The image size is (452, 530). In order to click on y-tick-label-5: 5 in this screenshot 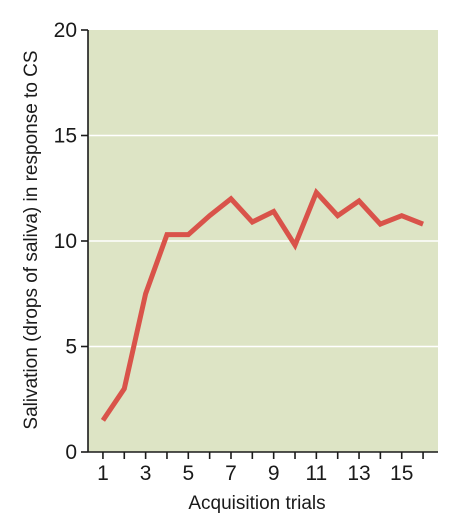, I will do `click(71, 347)`.